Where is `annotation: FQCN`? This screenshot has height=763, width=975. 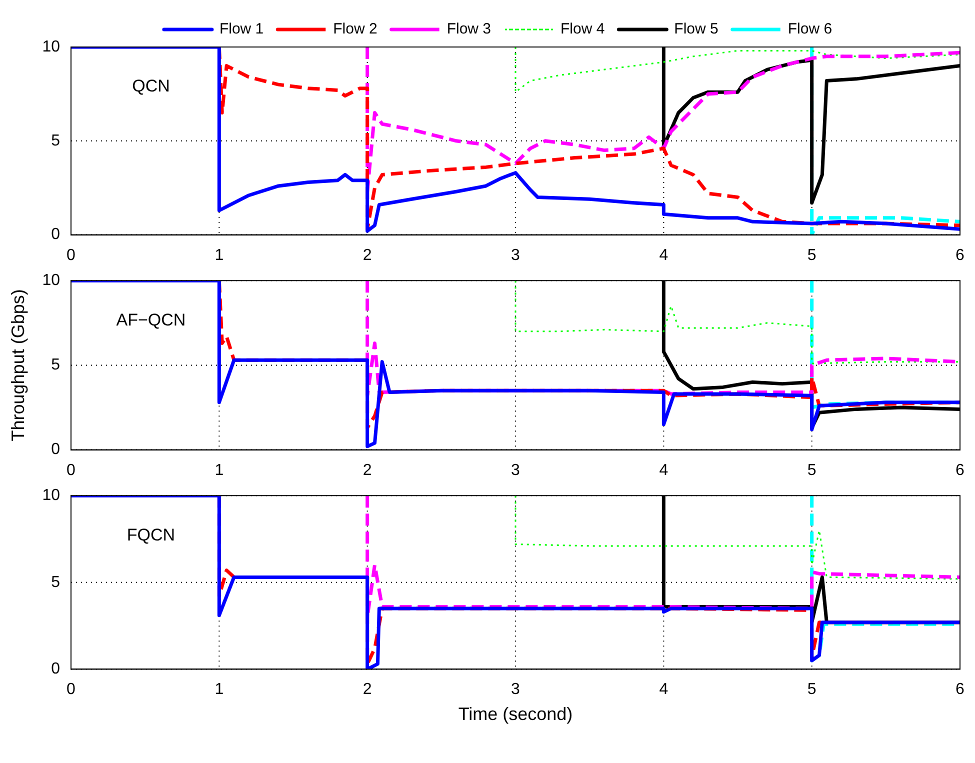
annotation: FQCN is located at coordinates (151, 534).